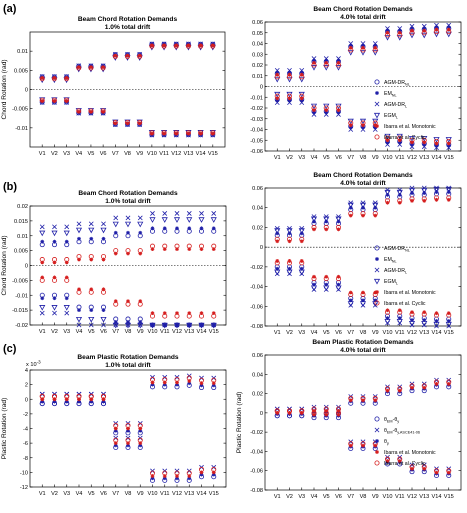 This screenshot has width=467, height=513. Describe the element at coordinates (395, 420) in the screenshot. I see `chart-6-legend-rest: -θ` at that location.